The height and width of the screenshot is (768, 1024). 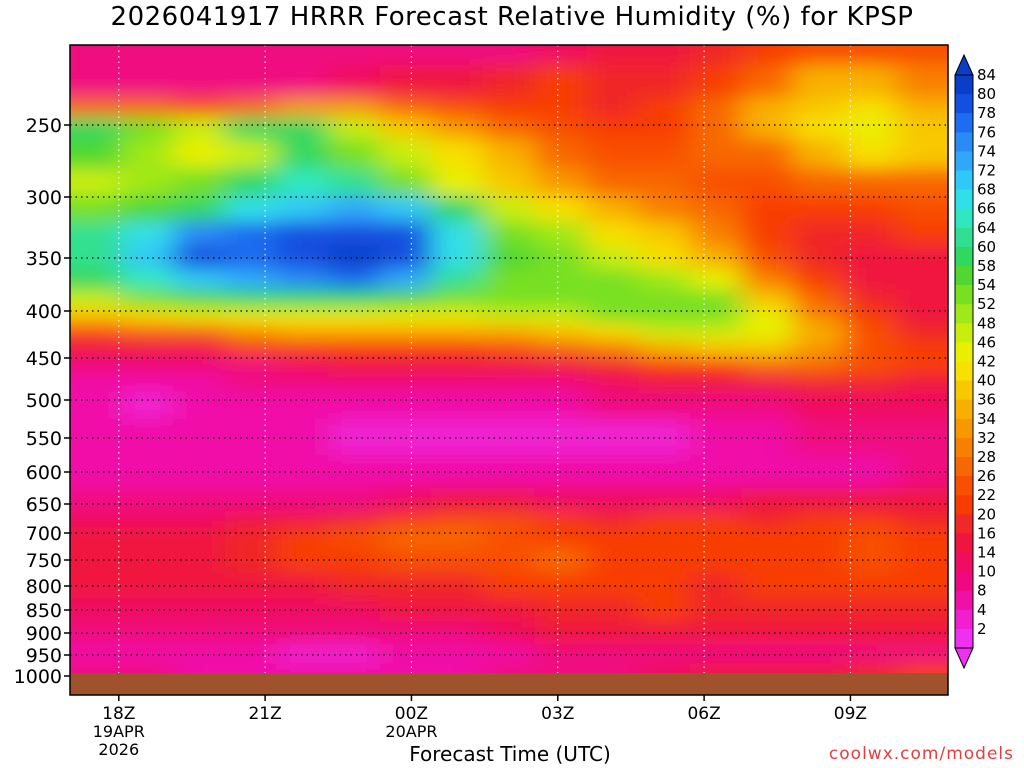 What do you see at coordinates (921, 754) in the screenshot?
I see `site-credit: coolwx.com/models` at bounding box center [921, 754].